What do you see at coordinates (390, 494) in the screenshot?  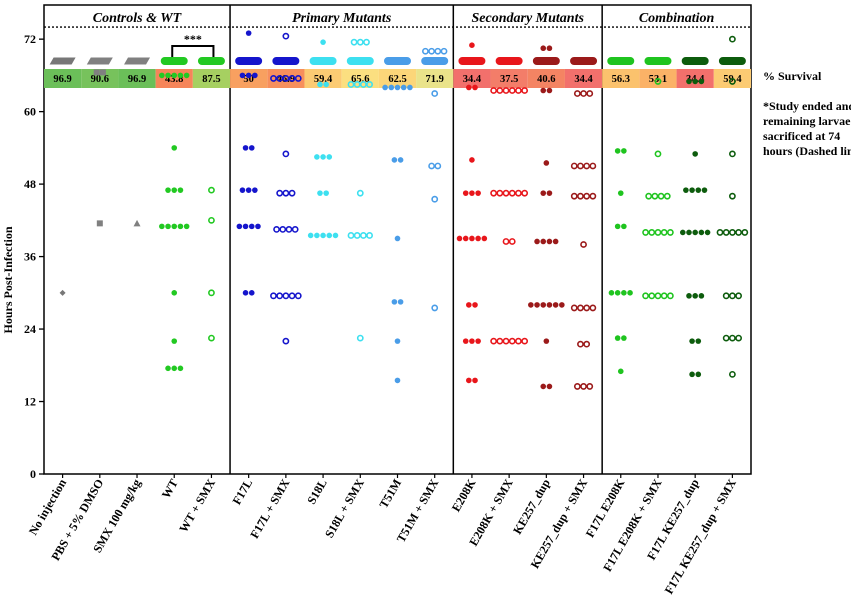 I see `x-tick-label: T51M` at bounding box center [390, 494].